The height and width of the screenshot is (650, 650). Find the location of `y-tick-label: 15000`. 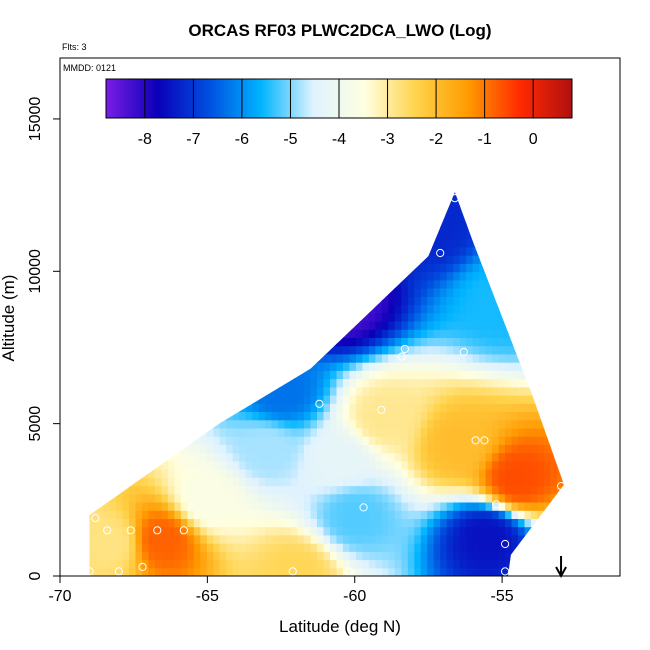

y-tick-label: 15000 is located at coordinates (35, 119).